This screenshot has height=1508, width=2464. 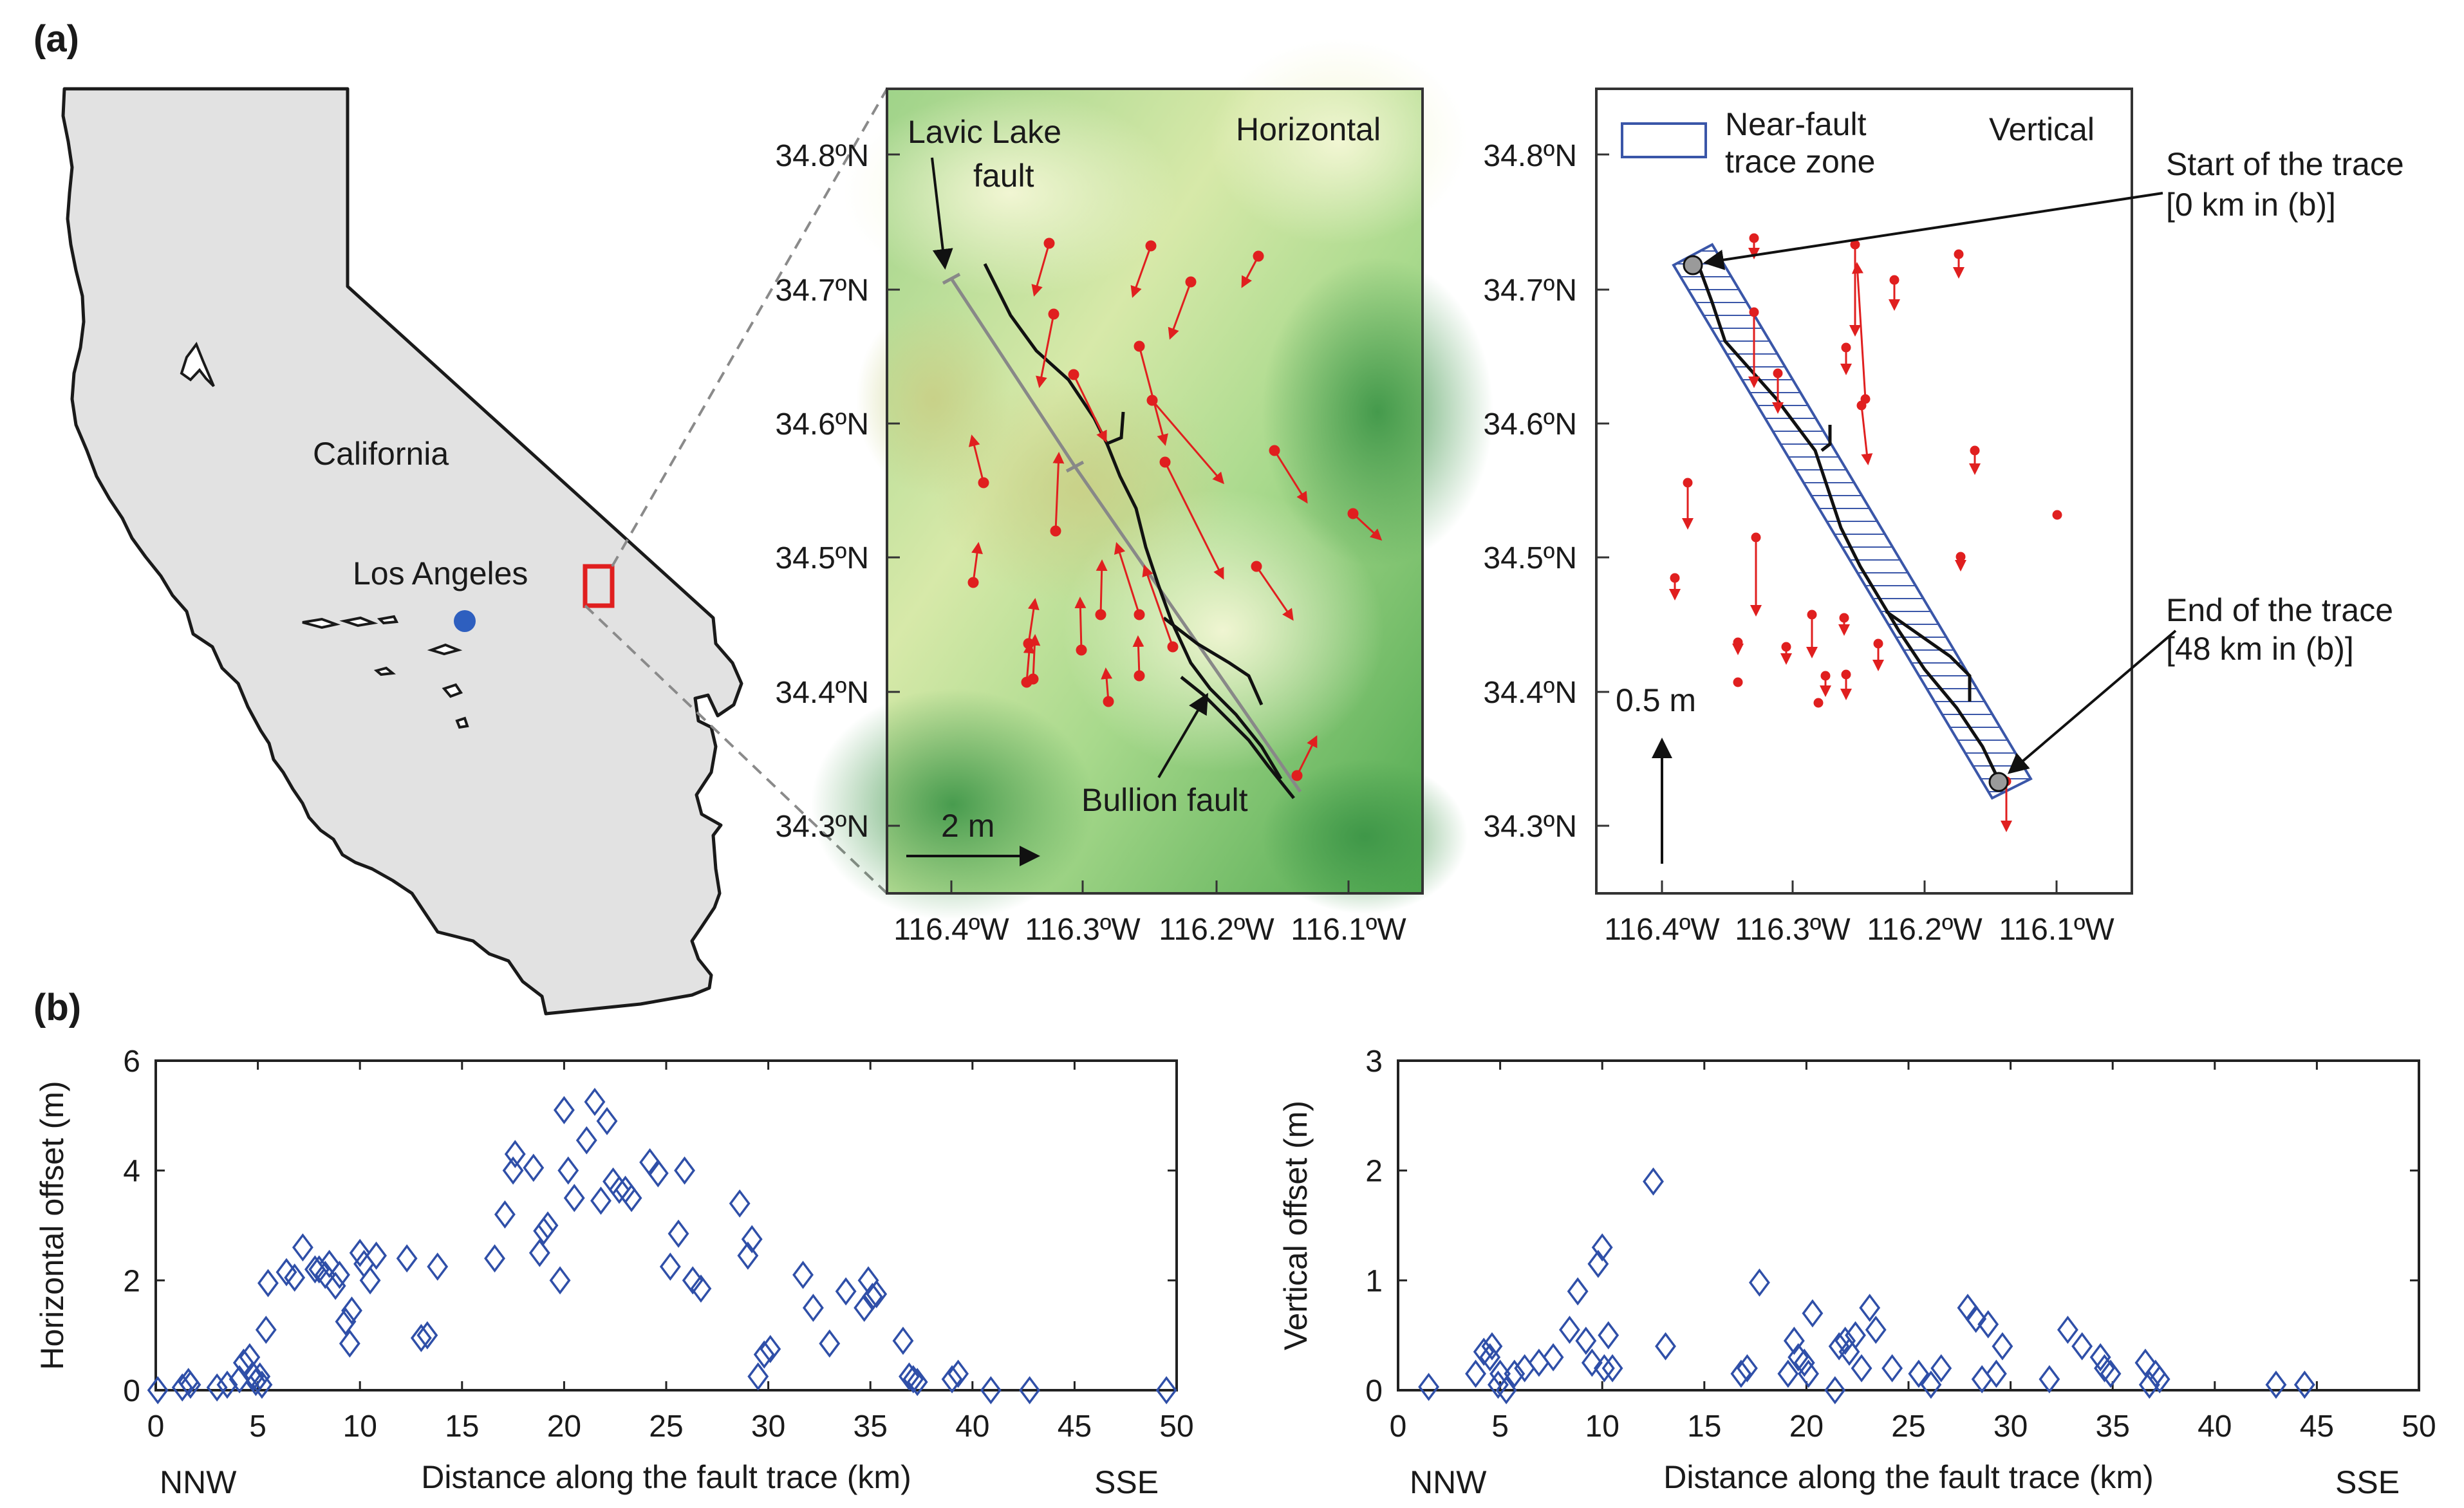 What do you see at coordinates (1664, 140) in the screenshot?
I see `legend-swatch` at bounding box center [1664, 140].